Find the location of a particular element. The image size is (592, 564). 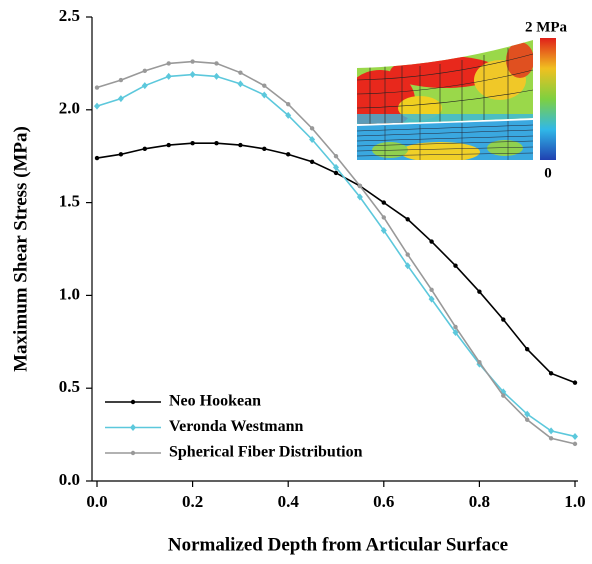

y-tick-label: 0.5 is located at coordinates (69, 386).